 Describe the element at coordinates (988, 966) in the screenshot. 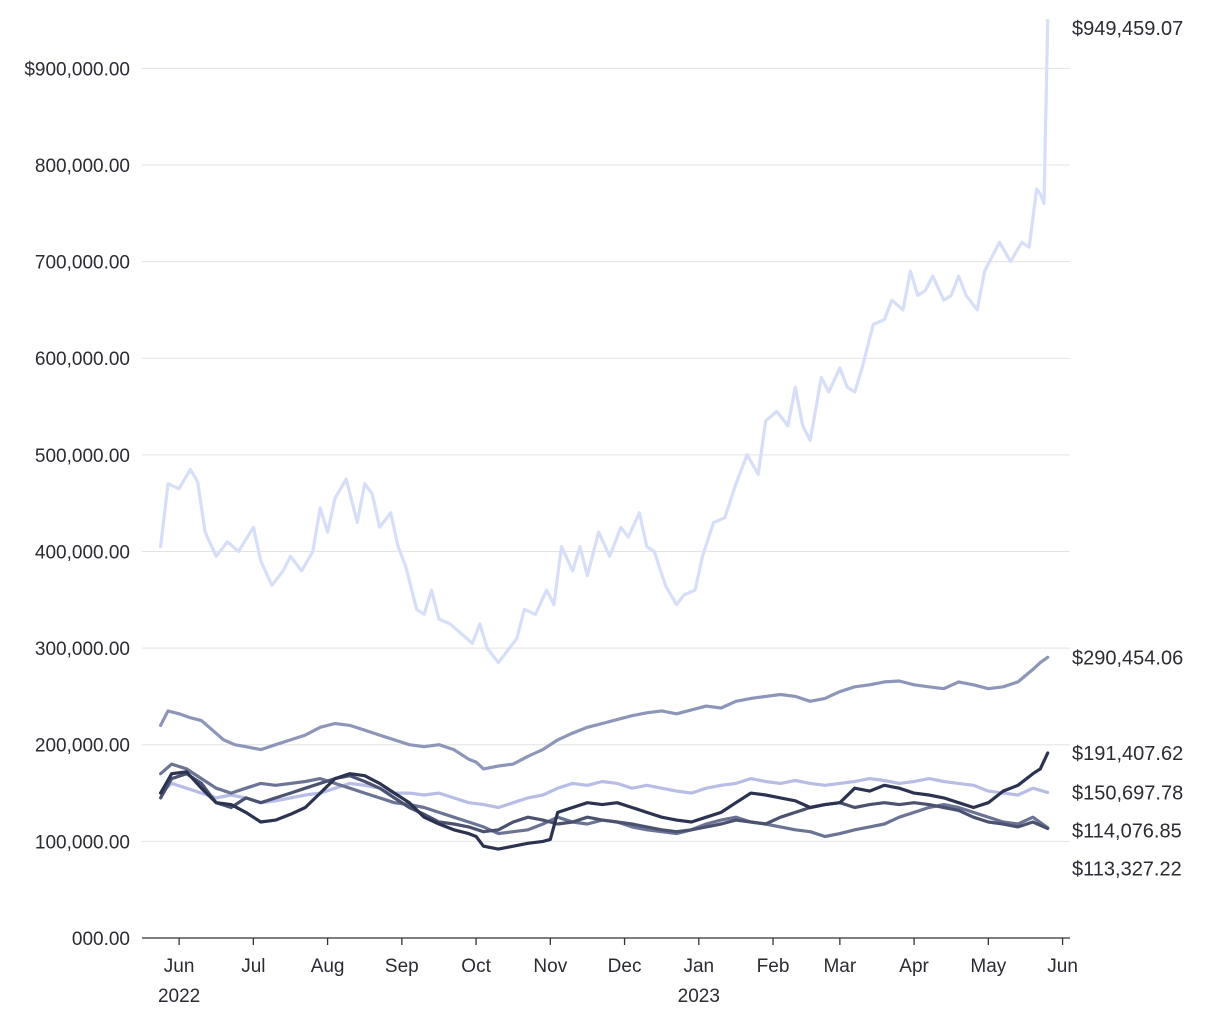

I see `x-tick-label: May` at that location.